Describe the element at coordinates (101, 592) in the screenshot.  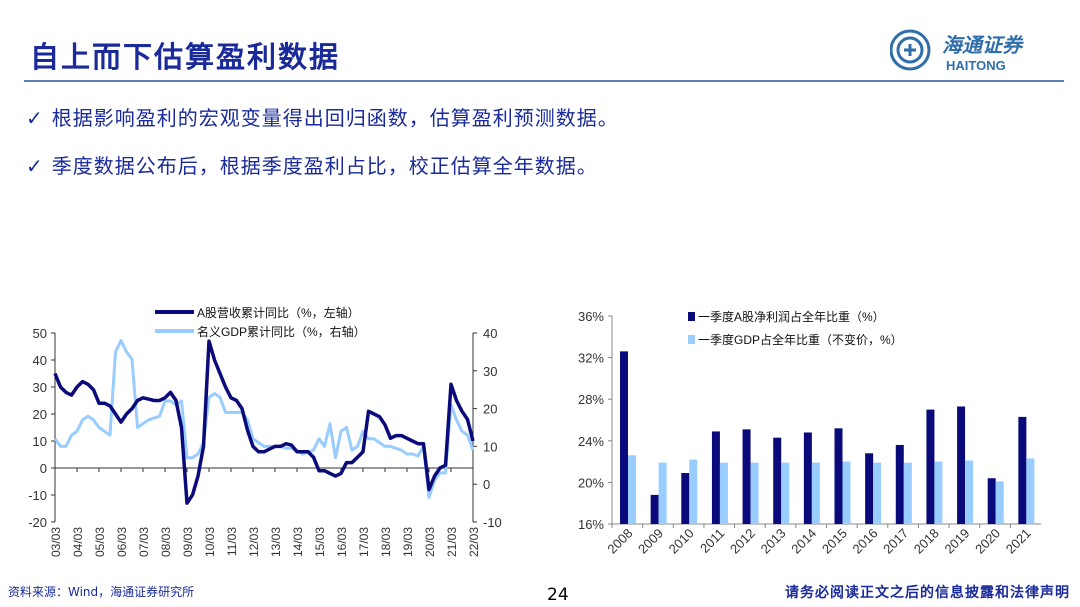
I see `source-note: 资料来源：Wind，海通证券研究所` at that location.